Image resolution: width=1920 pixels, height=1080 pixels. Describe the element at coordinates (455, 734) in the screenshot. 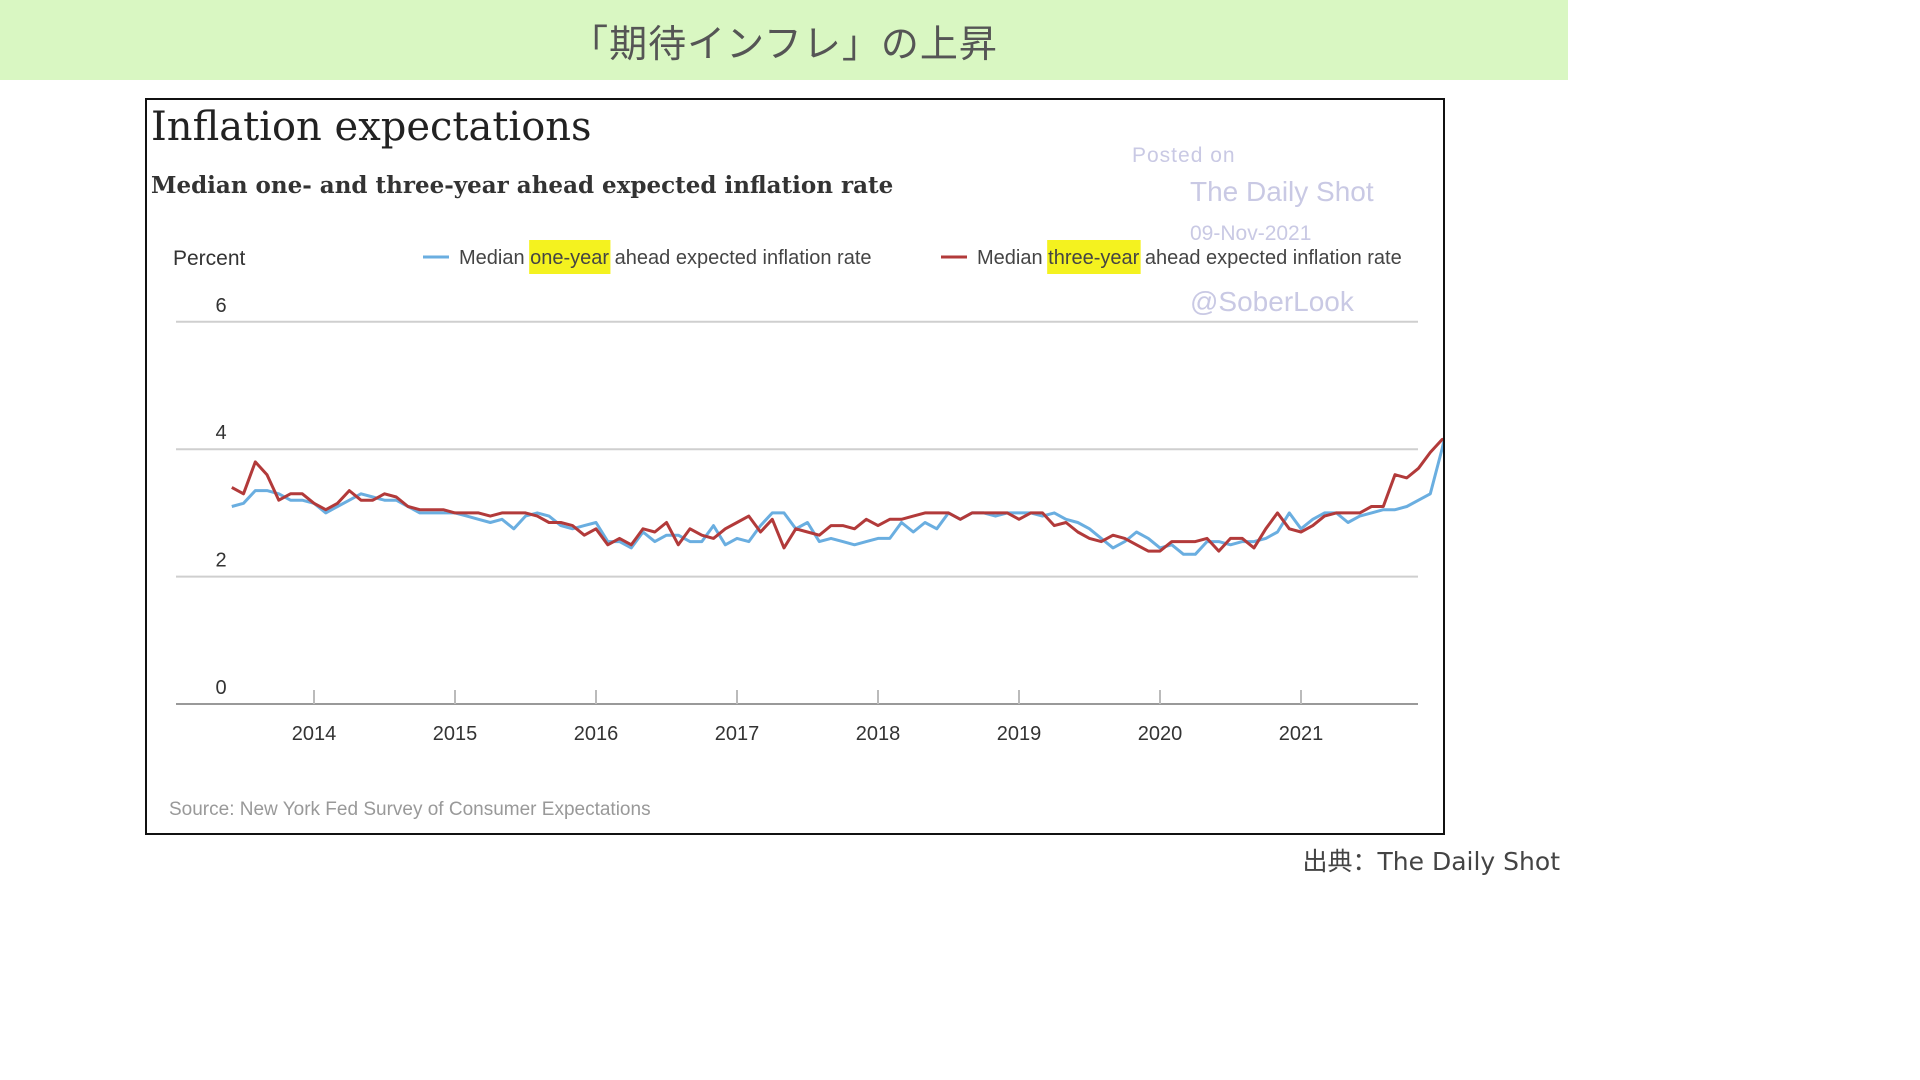

I see `x-tick-label: 2015` at that location.